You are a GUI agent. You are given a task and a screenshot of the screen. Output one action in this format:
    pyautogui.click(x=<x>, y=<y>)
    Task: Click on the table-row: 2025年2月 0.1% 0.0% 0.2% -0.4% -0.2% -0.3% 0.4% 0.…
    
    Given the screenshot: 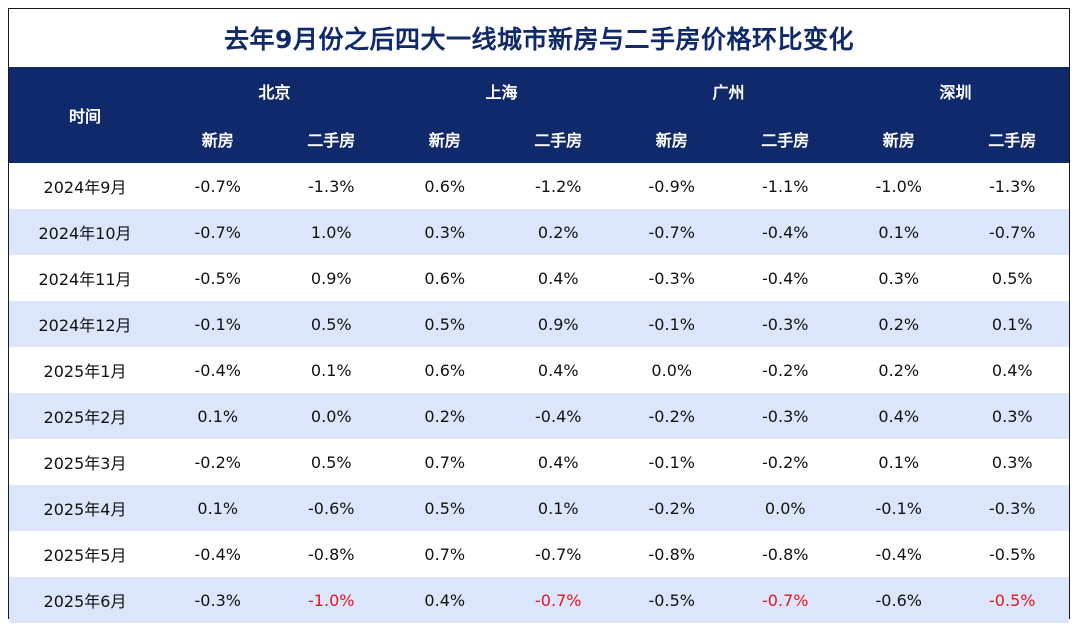 What is the action you would take?
    pyautogui.click(x=539, y=416)
    